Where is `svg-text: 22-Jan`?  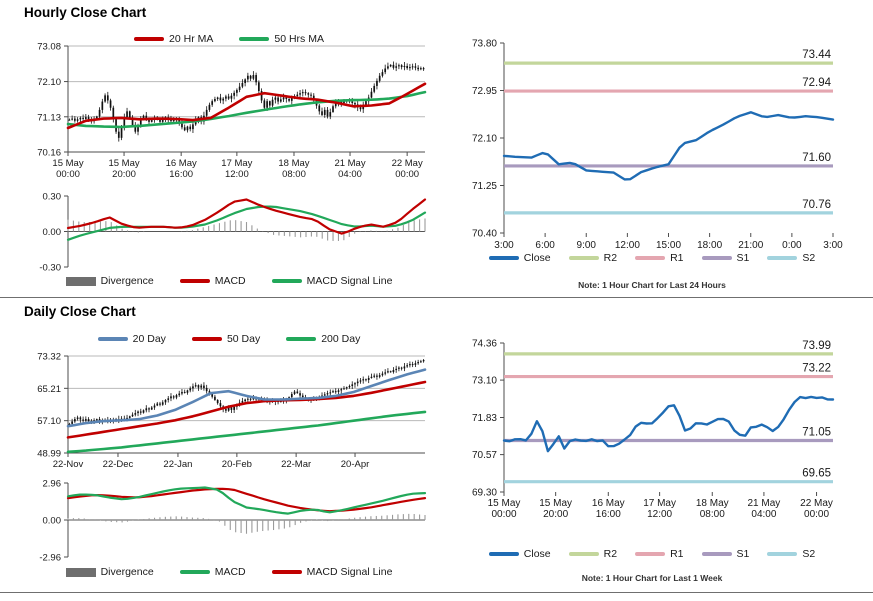 svg-text: 22-Jan is located at coordinates (177, 464).